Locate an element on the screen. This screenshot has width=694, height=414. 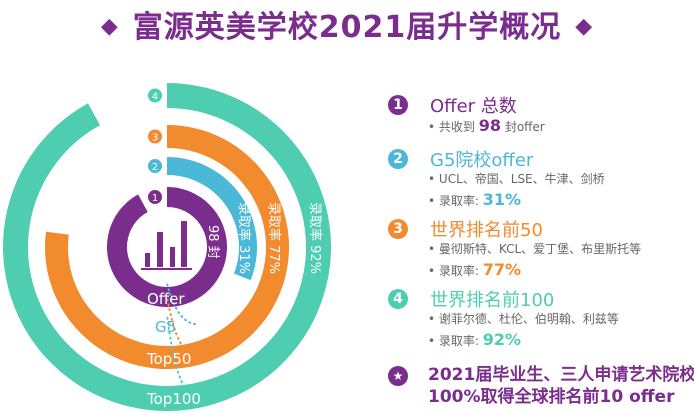
star-icon: ★ is located at coordinates (398, 376).